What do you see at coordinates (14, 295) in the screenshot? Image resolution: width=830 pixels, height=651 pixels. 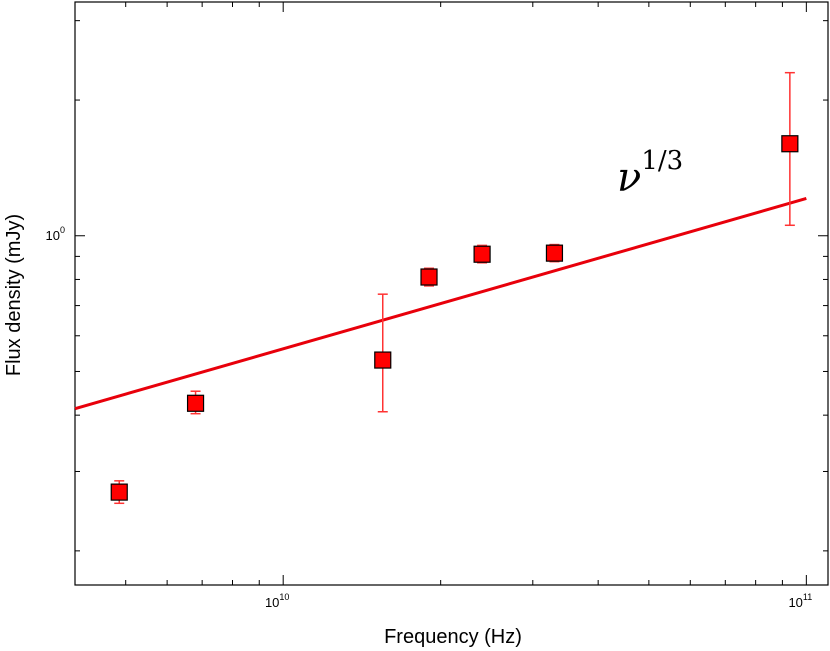 I see `y-axis-label: Flux density (mJy)` at bounding box center [14, 295].